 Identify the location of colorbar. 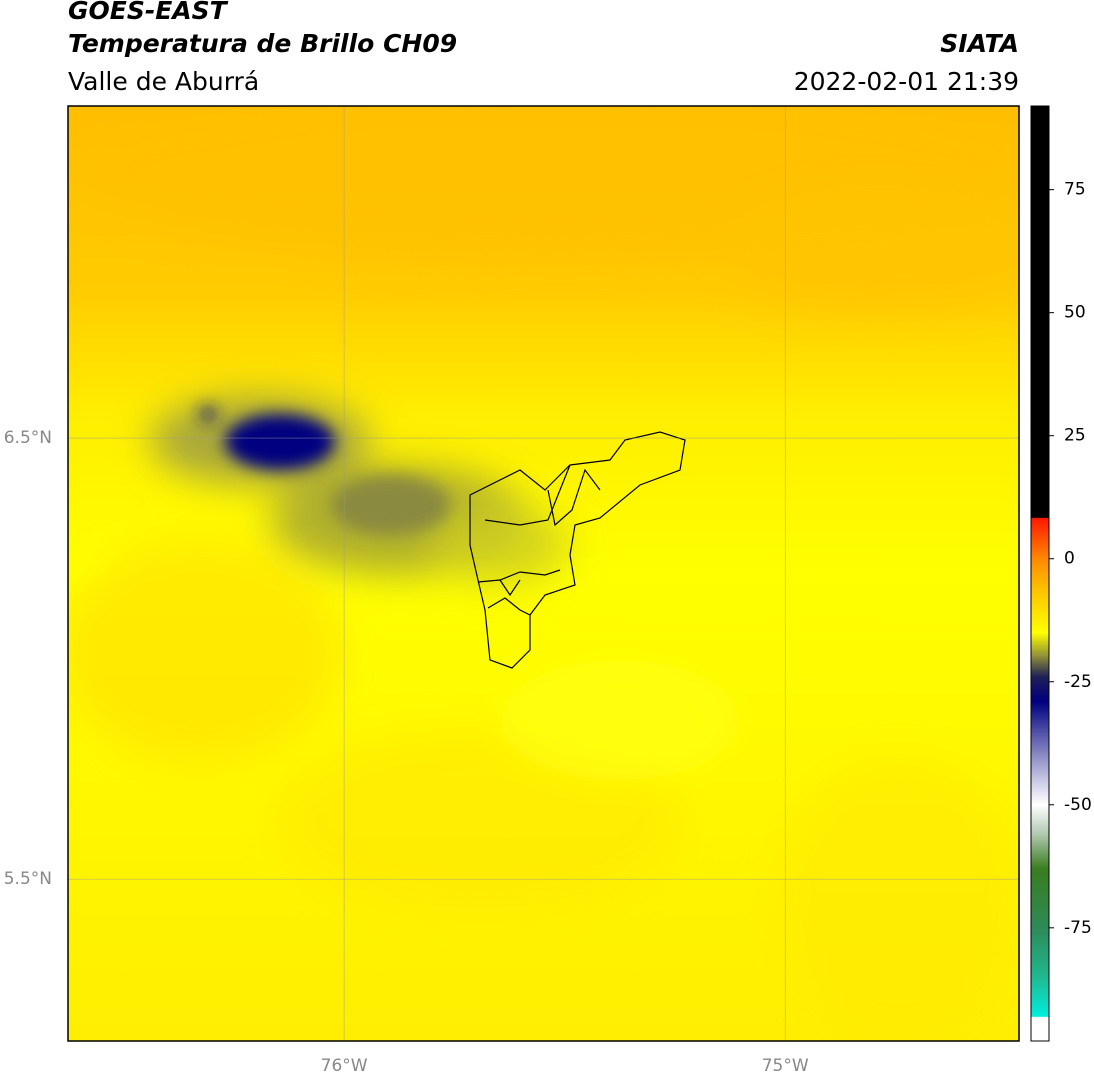
(1040, 573).